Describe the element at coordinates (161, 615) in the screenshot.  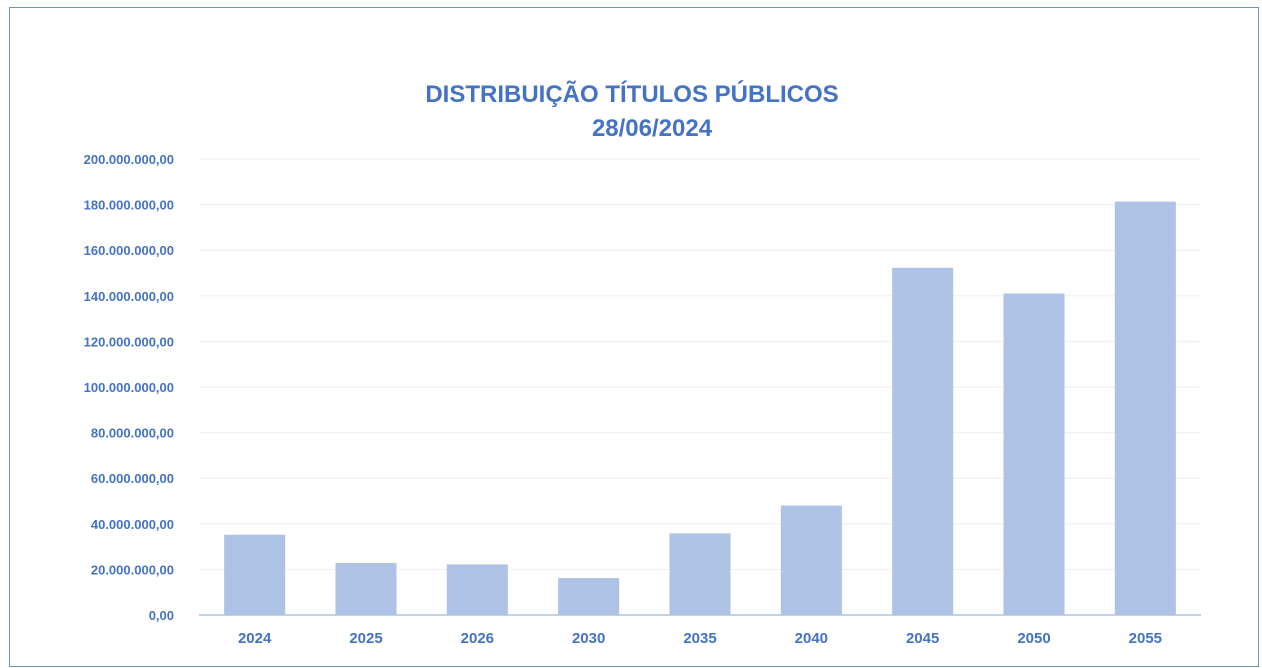
I see `y-tick-label: 0,00` at that location.